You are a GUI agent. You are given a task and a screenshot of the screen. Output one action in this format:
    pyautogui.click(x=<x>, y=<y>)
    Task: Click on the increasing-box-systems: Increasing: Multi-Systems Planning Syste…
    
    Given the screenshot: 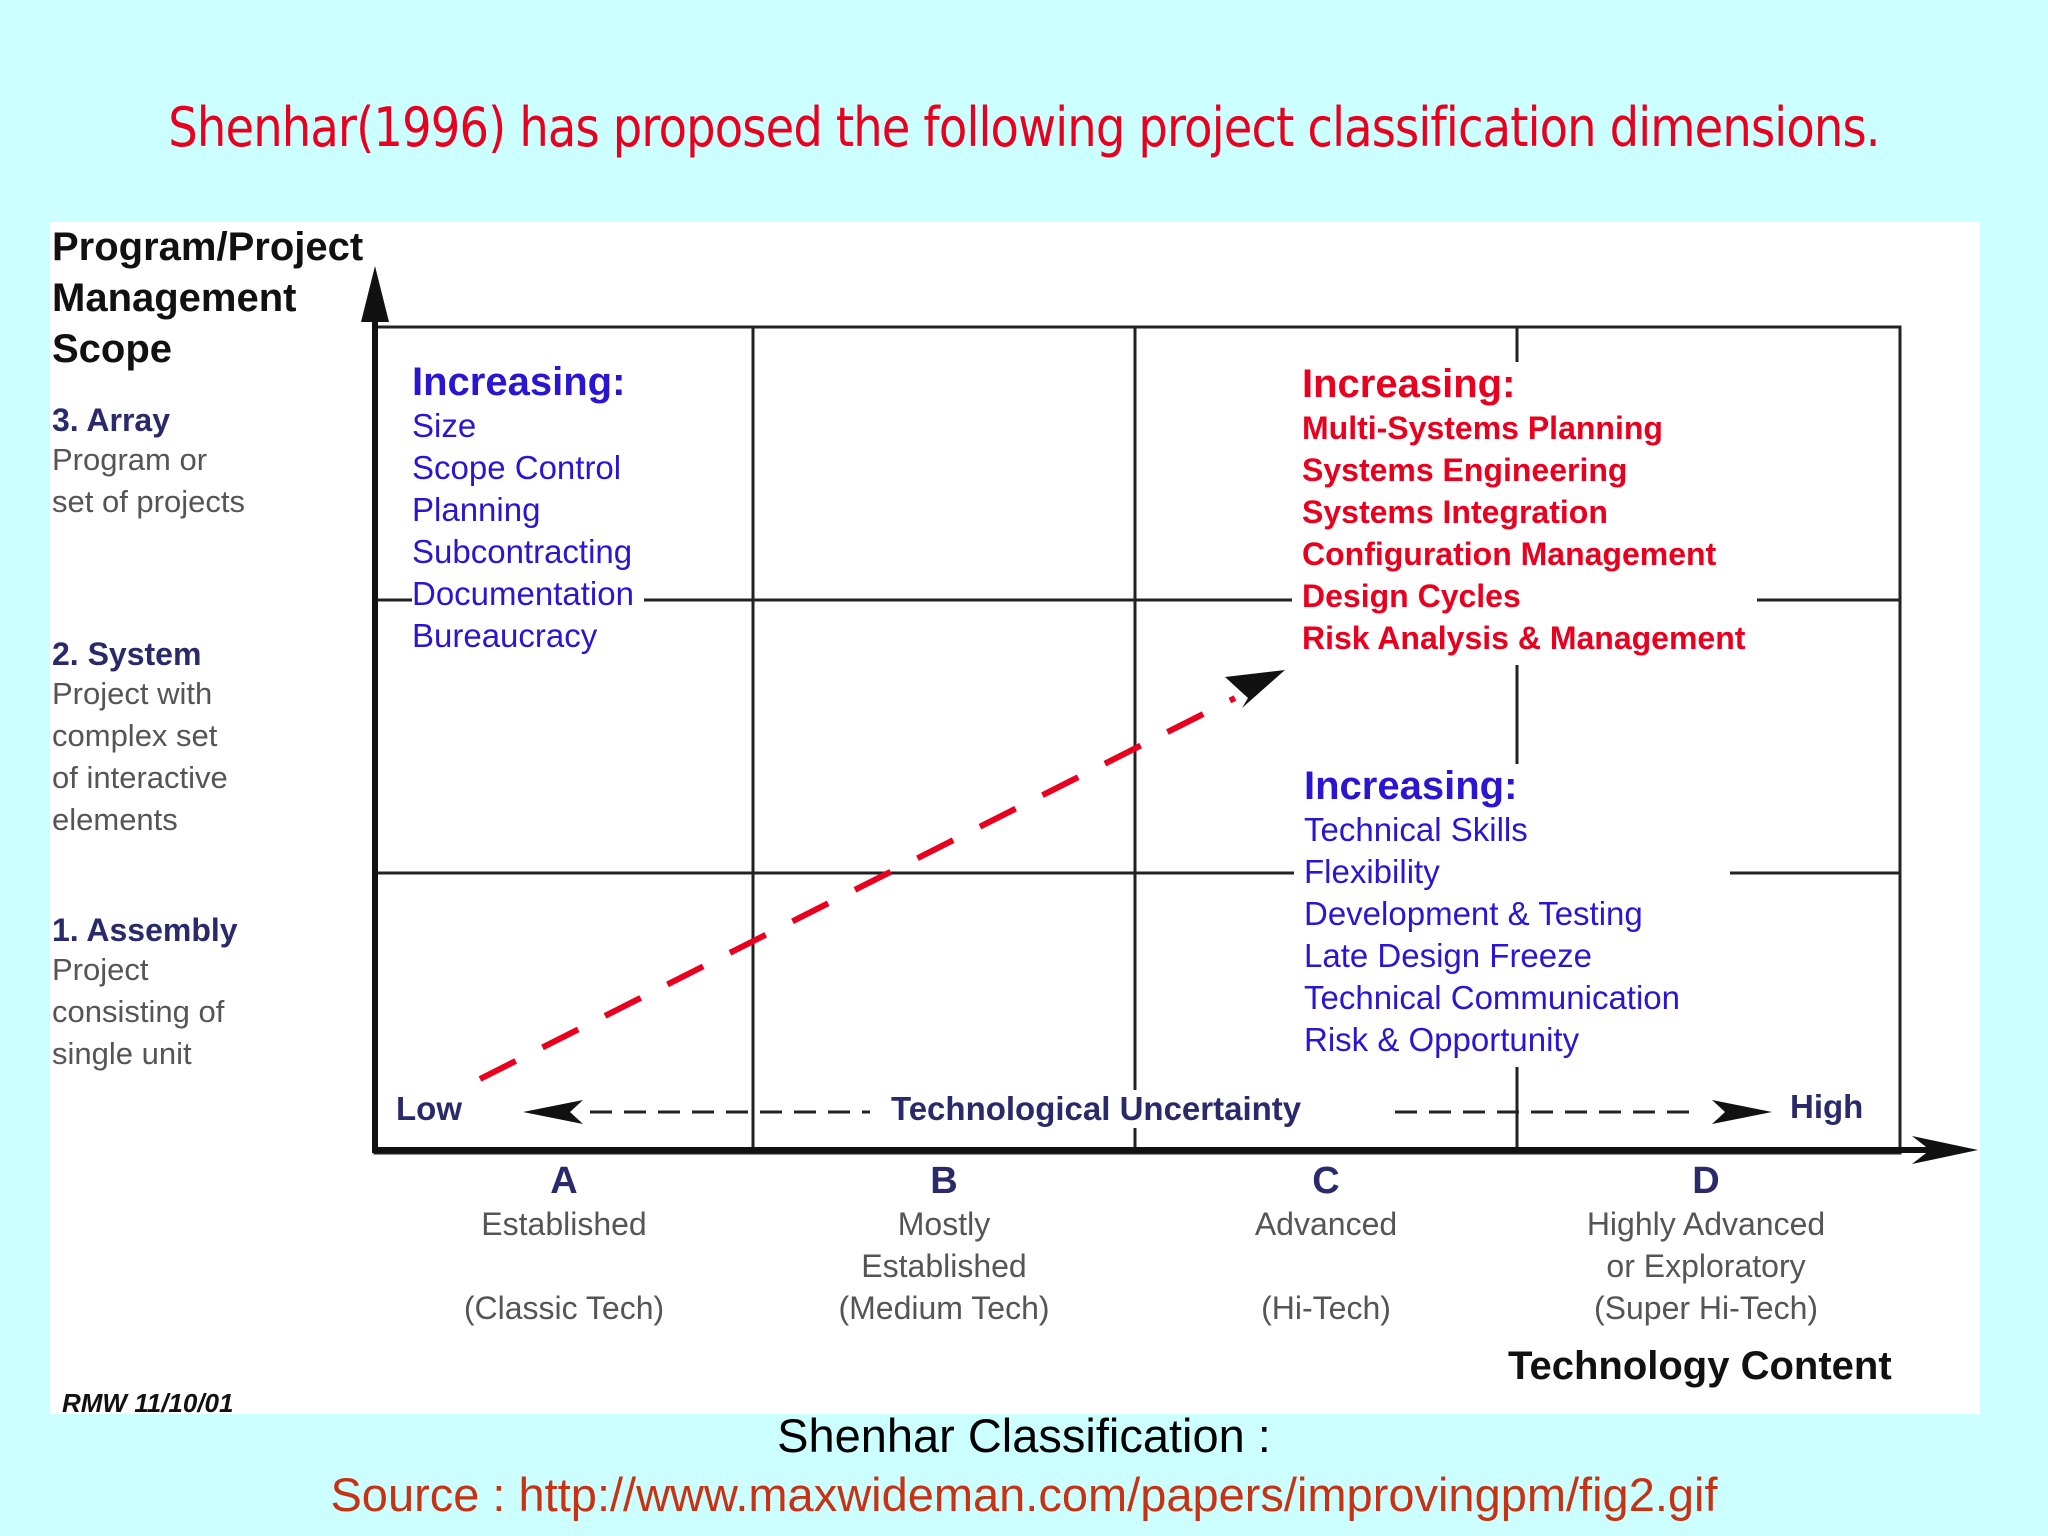 What is the action you would take?
    pyautogui.click(x=1525, y=513)
    